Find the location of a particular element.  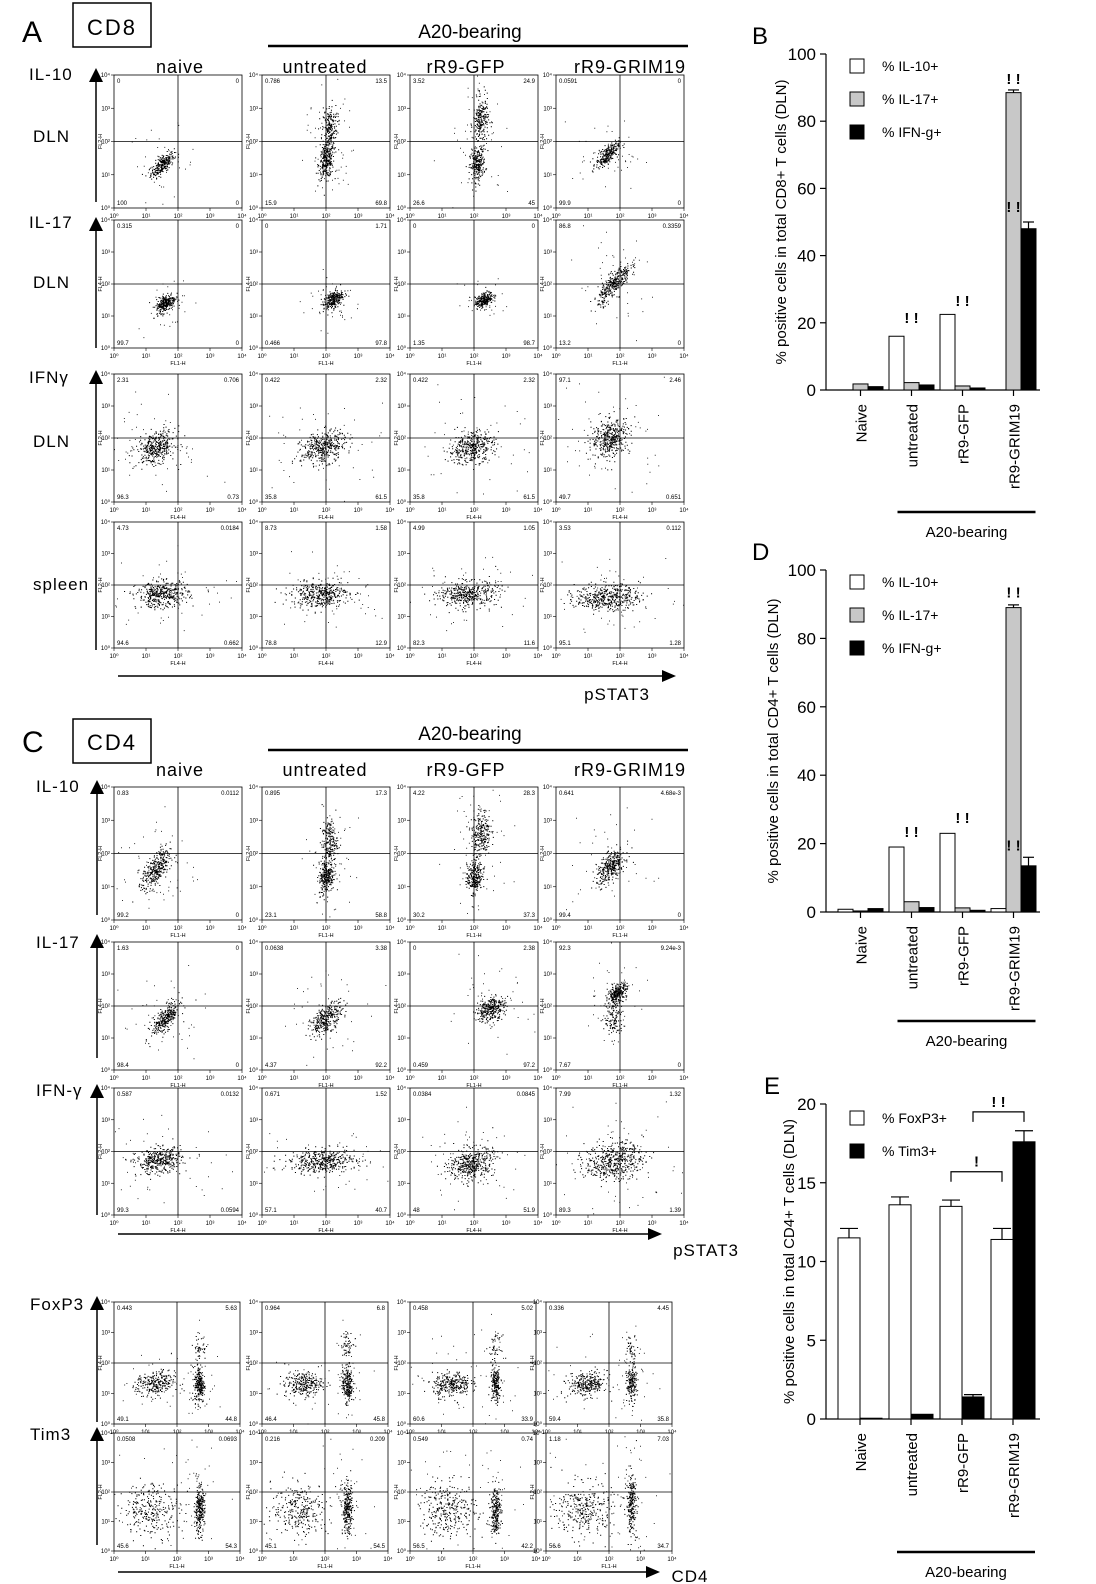

quadrant-value: 44.8 is located at coordinates (231, 1420).